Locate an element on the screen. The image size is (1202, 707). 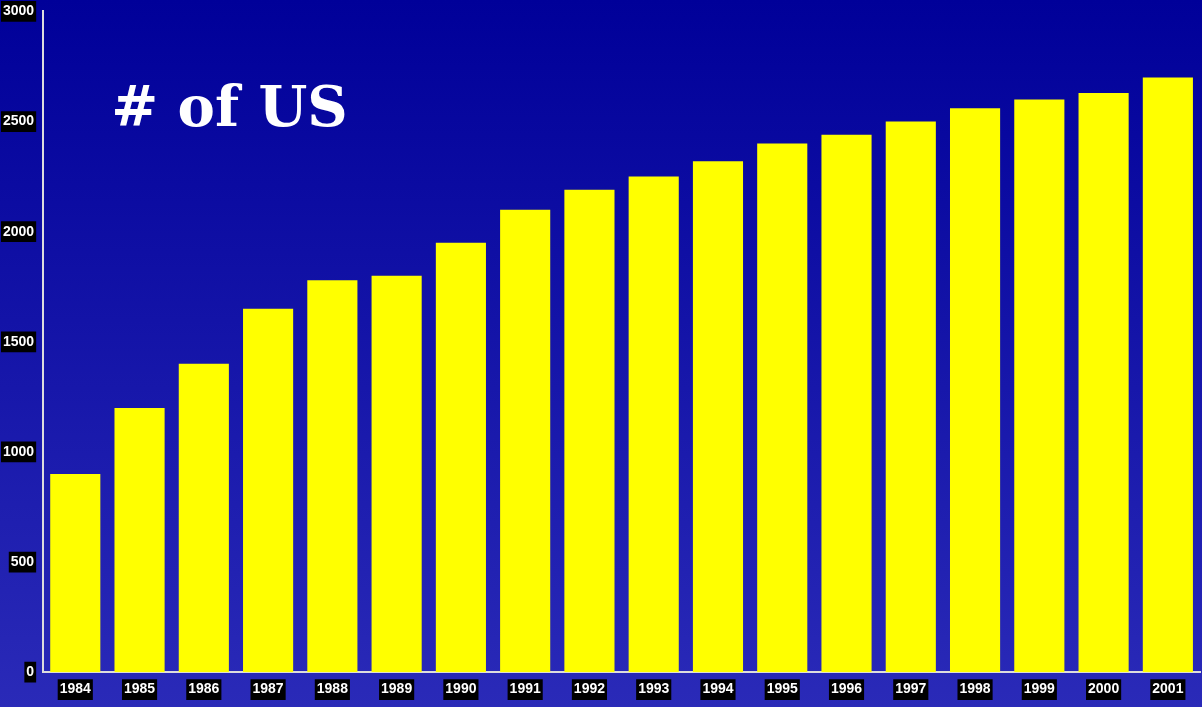
x-tick-label: 1998 is located at coordinates (975, 688).